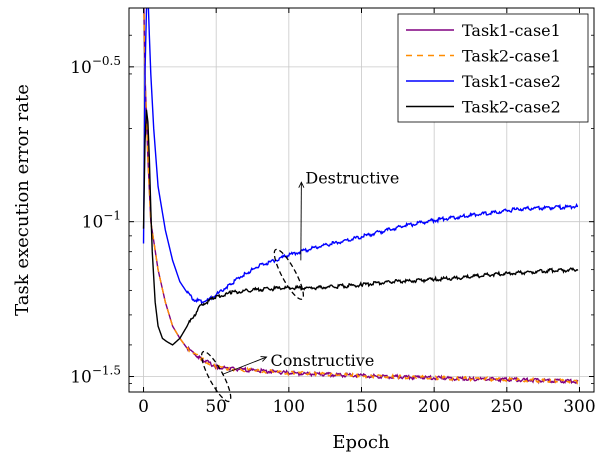 Image resolution: width=613 pixels, height=462 pixels. Describe the element at coordinates (579, 407) in the screenshot. I see `x-tick-label: 300` at that location.